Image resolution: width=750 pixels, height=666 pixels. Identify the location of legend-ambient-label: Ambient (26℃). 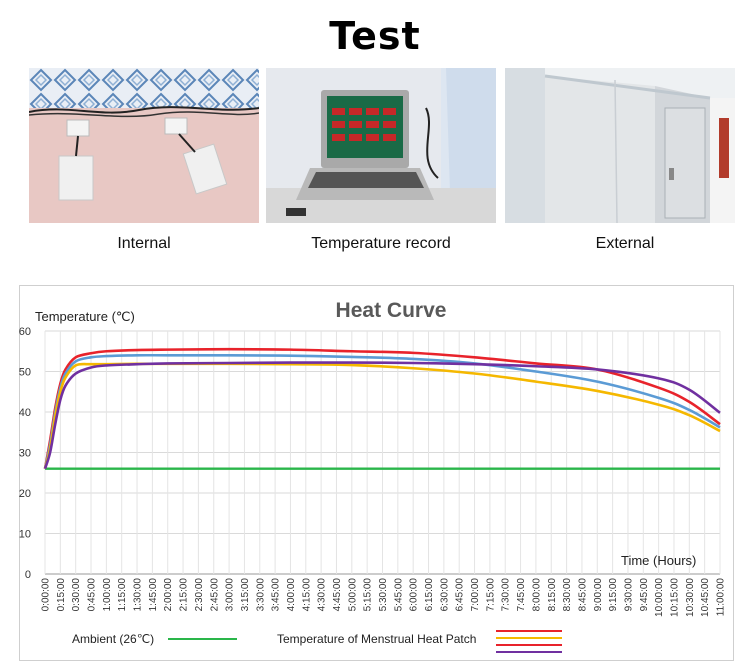
(113, 639).